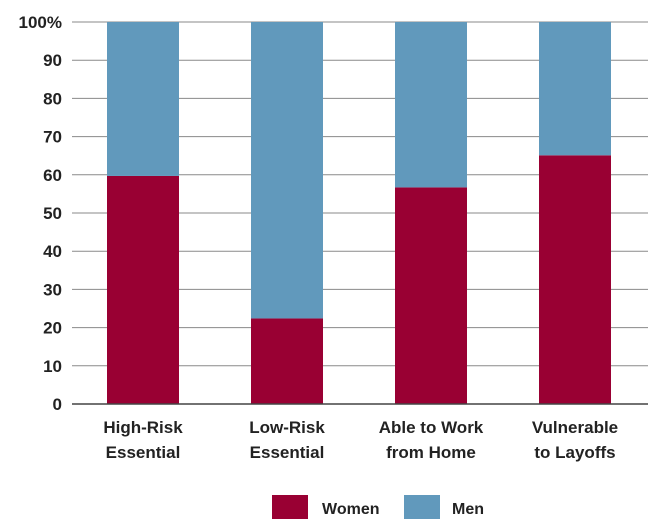 This screenshot has width=653, height=524. What do you see at coordinates (52, 175) in the screenshot?
I see `y-tick-label: 60` at bounding box center [52, 175].